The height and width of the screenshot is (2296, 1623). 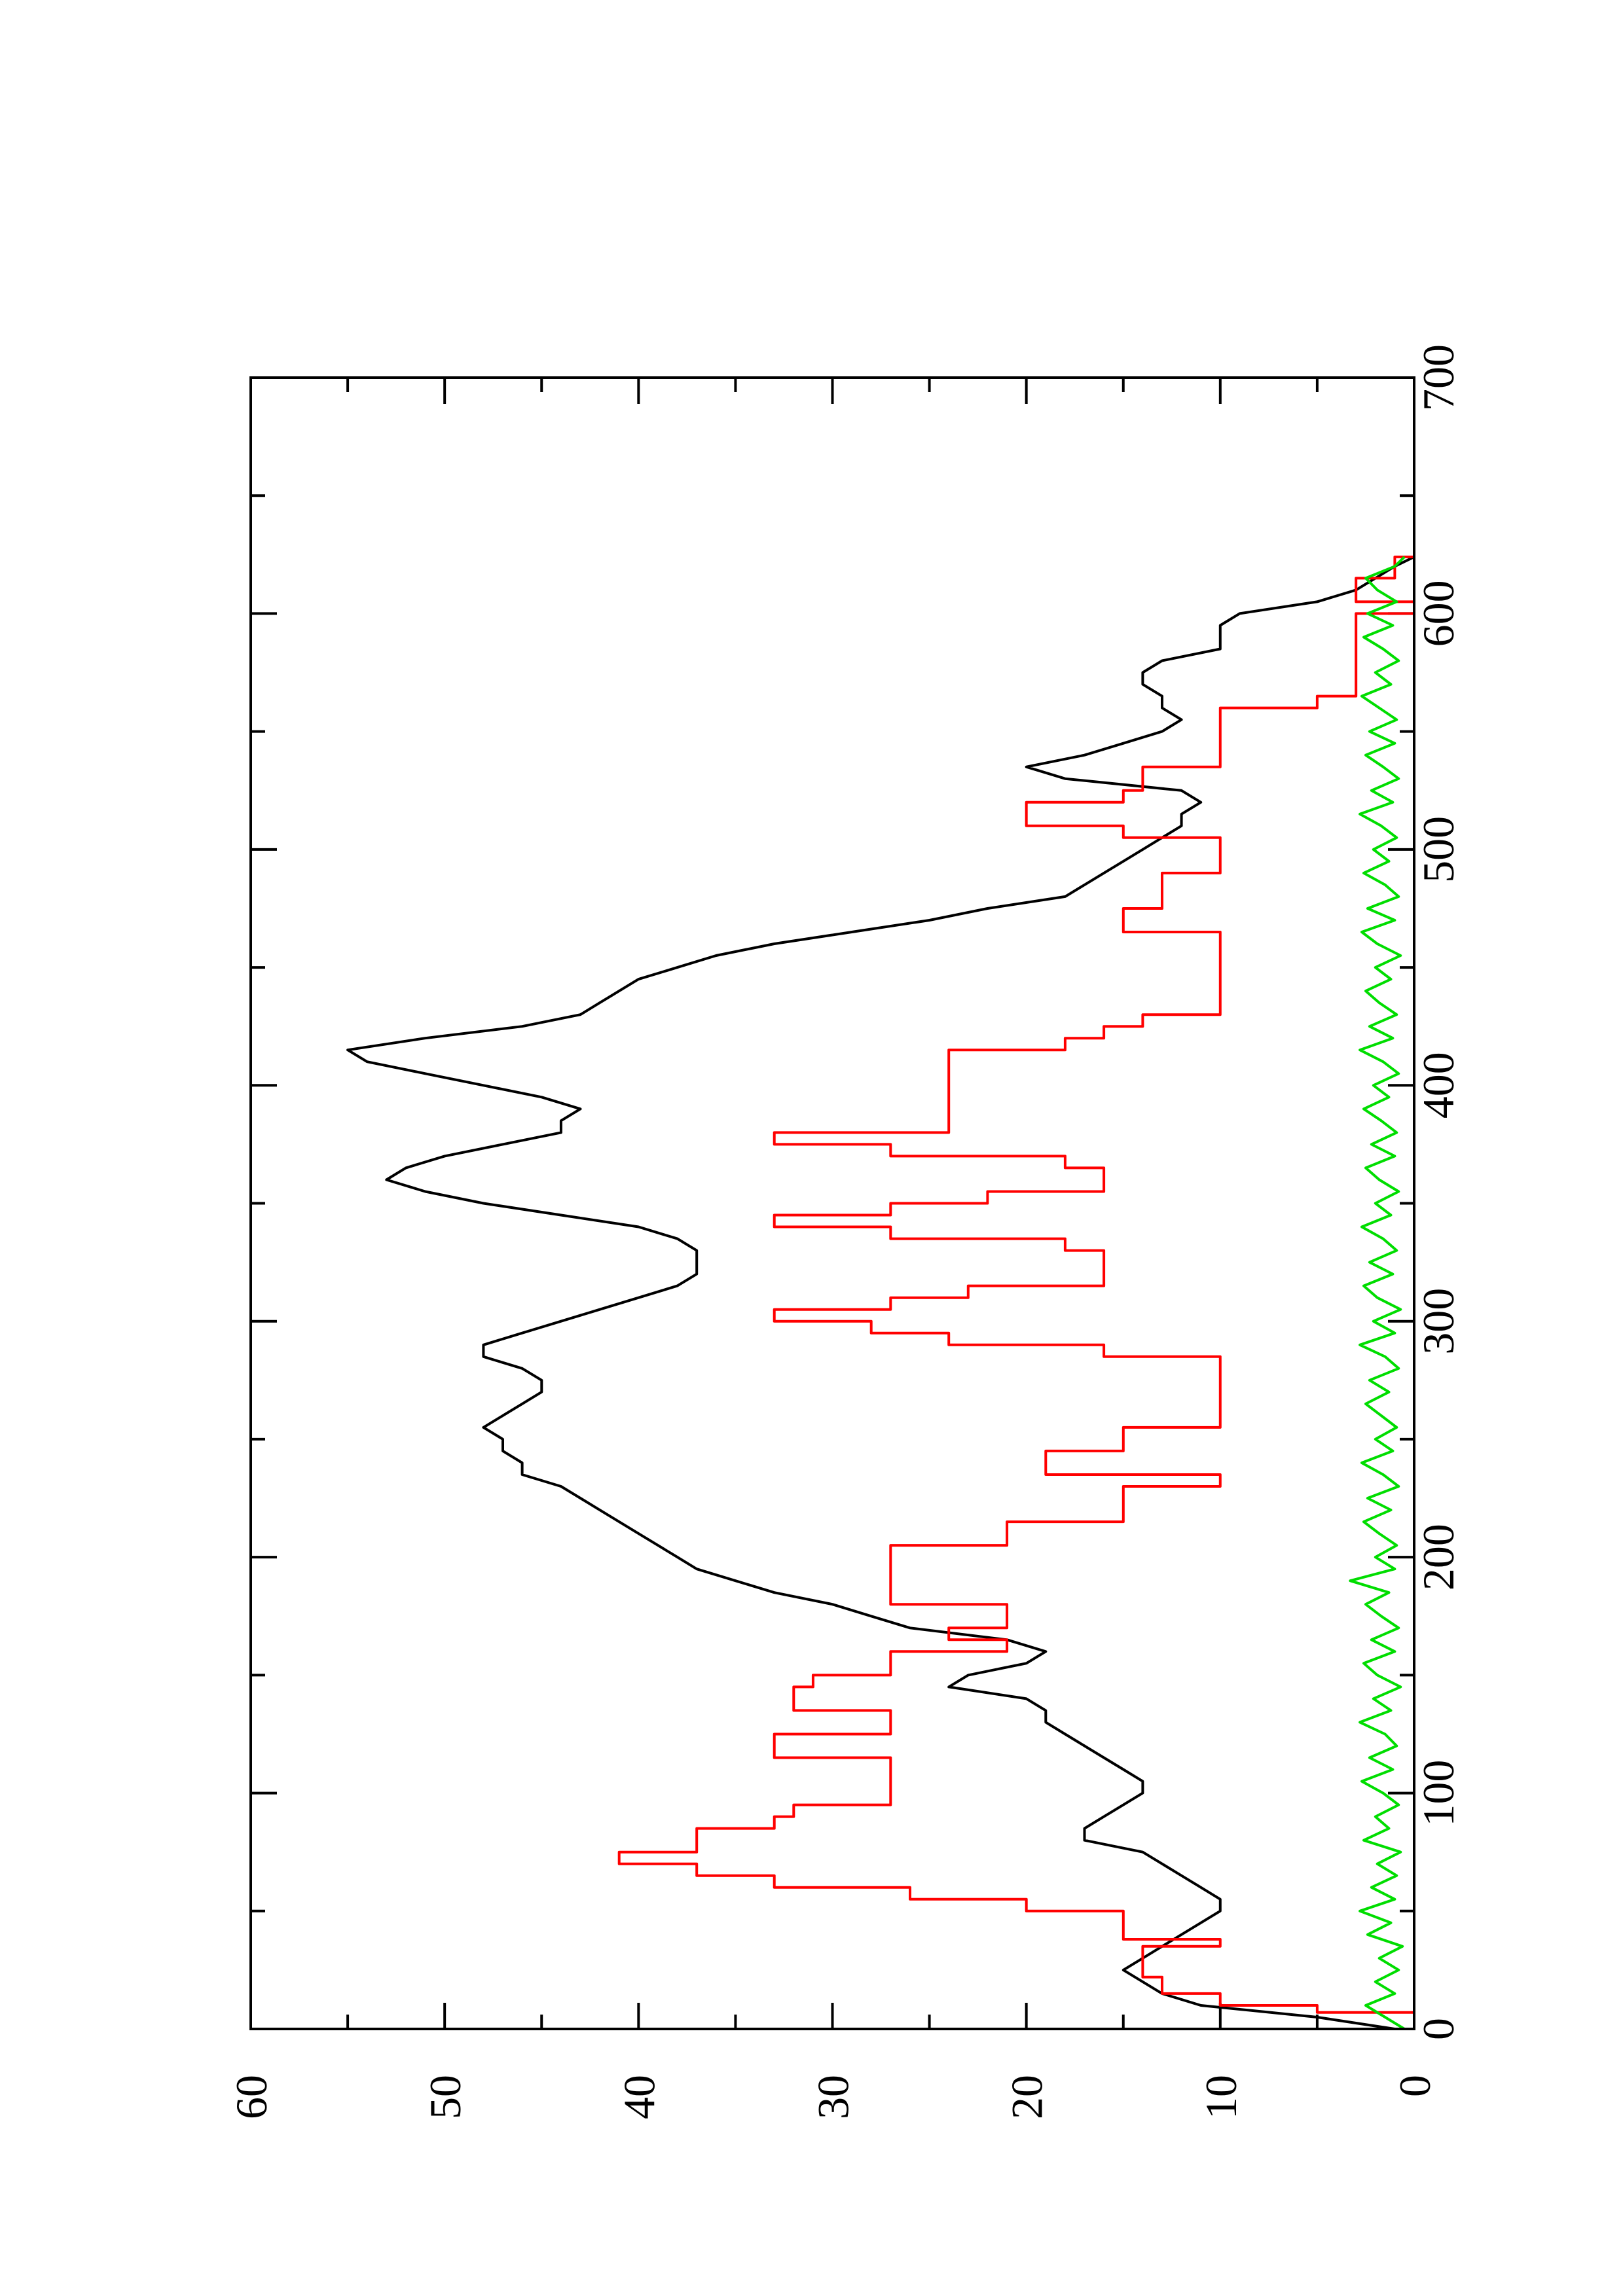 What do you see at coordinates (1438, 1321) in the screenshot?
I see `x-tick-label: 300` at bounding box center [1438, 1321].